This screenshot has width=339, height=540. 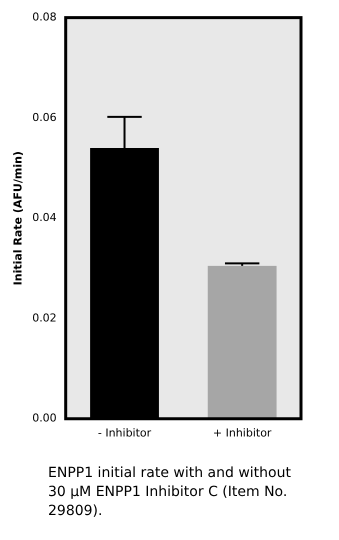 I want to click on y-tick-label: 0.00, so click(x=44, y=418).